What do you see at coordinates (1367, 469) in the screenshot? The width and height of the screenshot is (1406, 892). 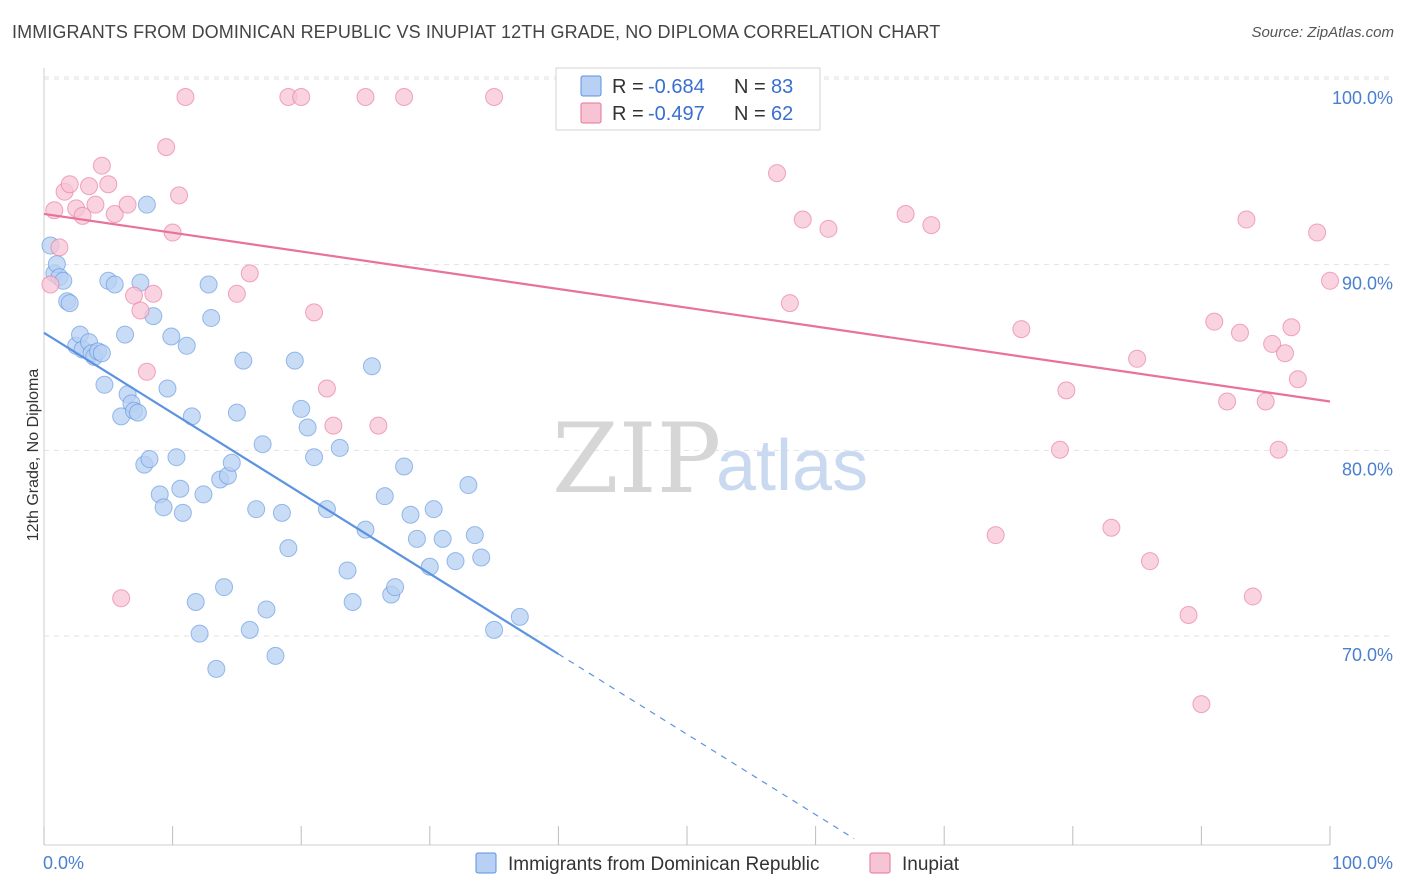 I see `y-tick-label: 80.0%` at bounding box center [1367, 469].